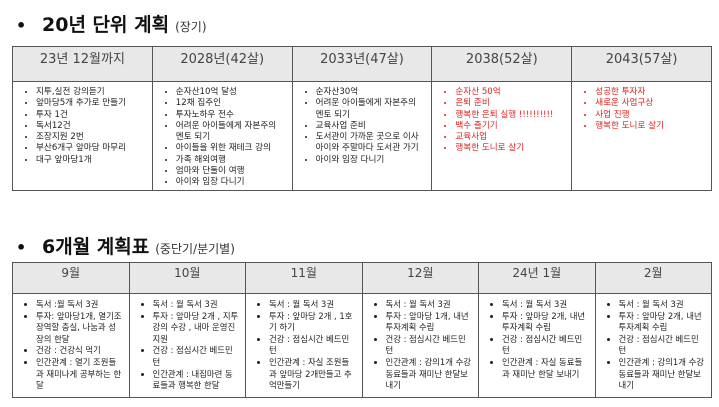 The width and height of the screenshot is (719, 407). Describe the element at coordinates (197, 380) in the screenshot. I see `list-item: 인간관계 : 내집마련 동료들과 행복한 한달` at that location.